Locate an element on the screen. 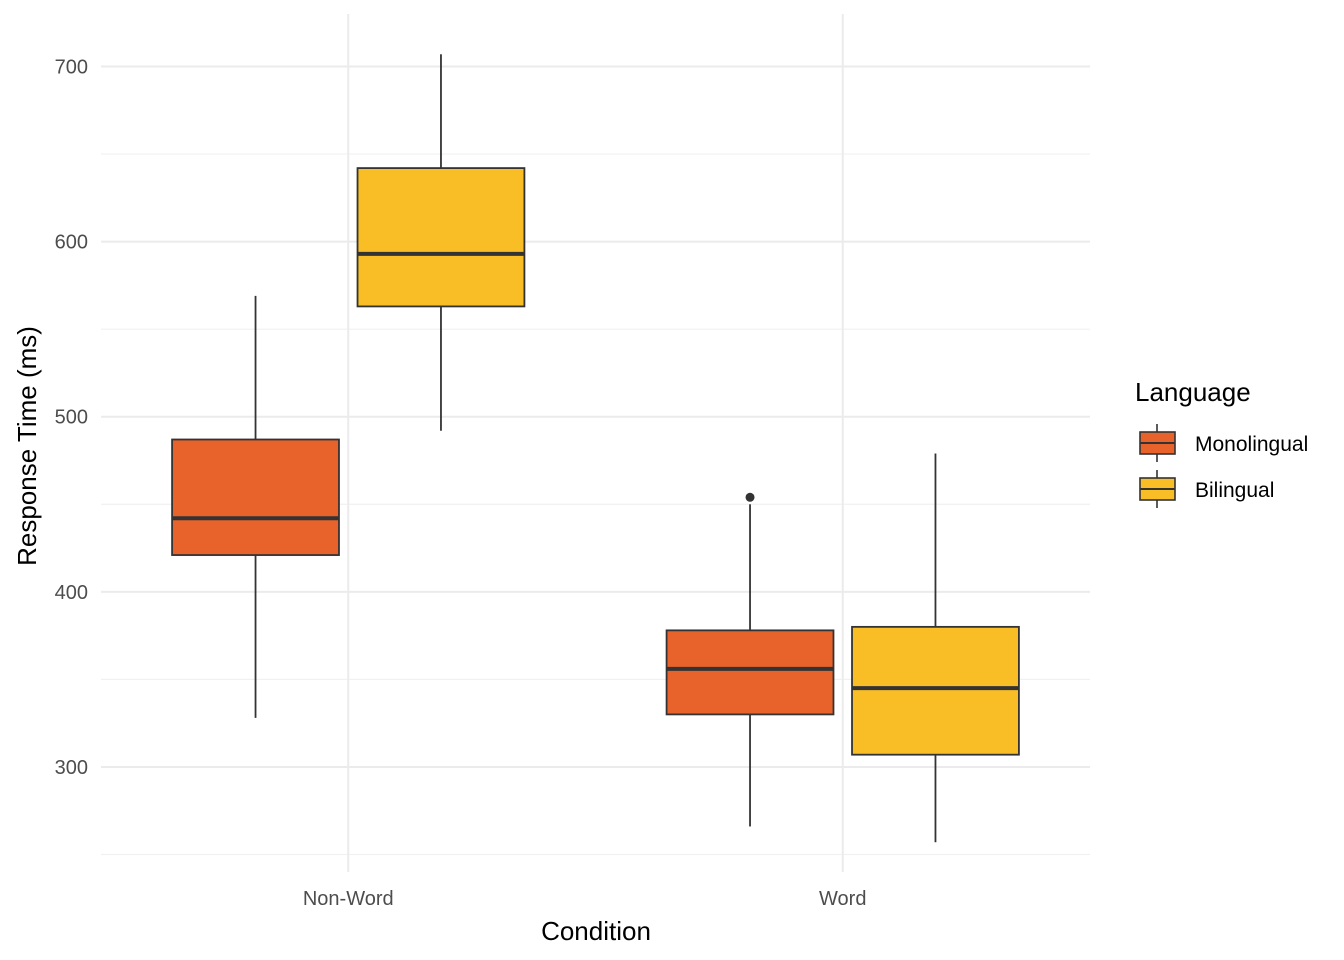 The height and width of the screenshot is (960, 1344). legend-items: Monolingual Bilingual is located at coordinates (1223, 466).